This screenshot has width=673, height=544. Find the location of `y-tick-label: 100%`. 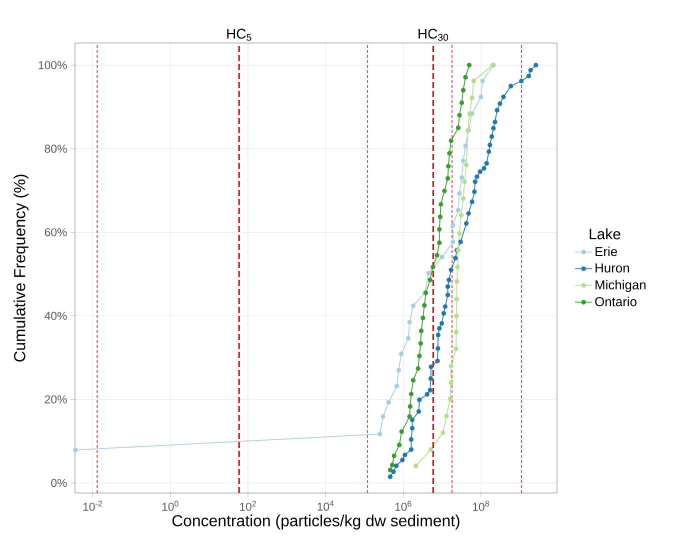

y-tick-label: 100% is located at coordinates (52, 65).